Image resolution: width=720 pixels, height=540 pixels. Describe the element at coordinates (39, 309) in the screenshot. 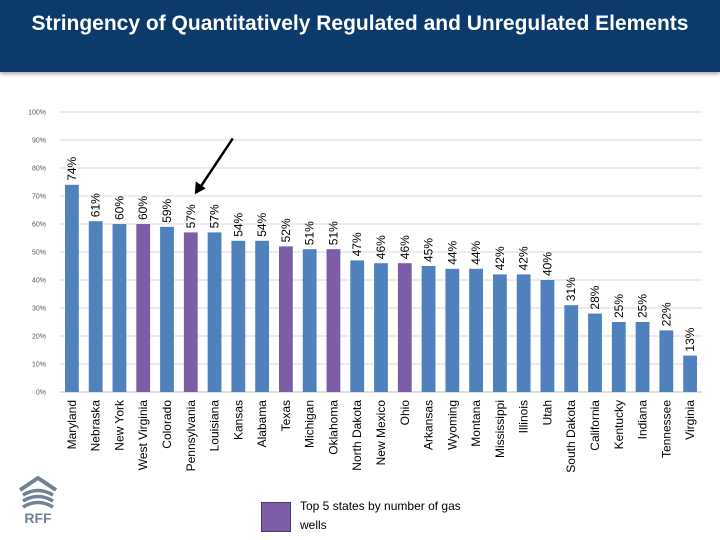

I see `y-tick-label: 30%` at that location.